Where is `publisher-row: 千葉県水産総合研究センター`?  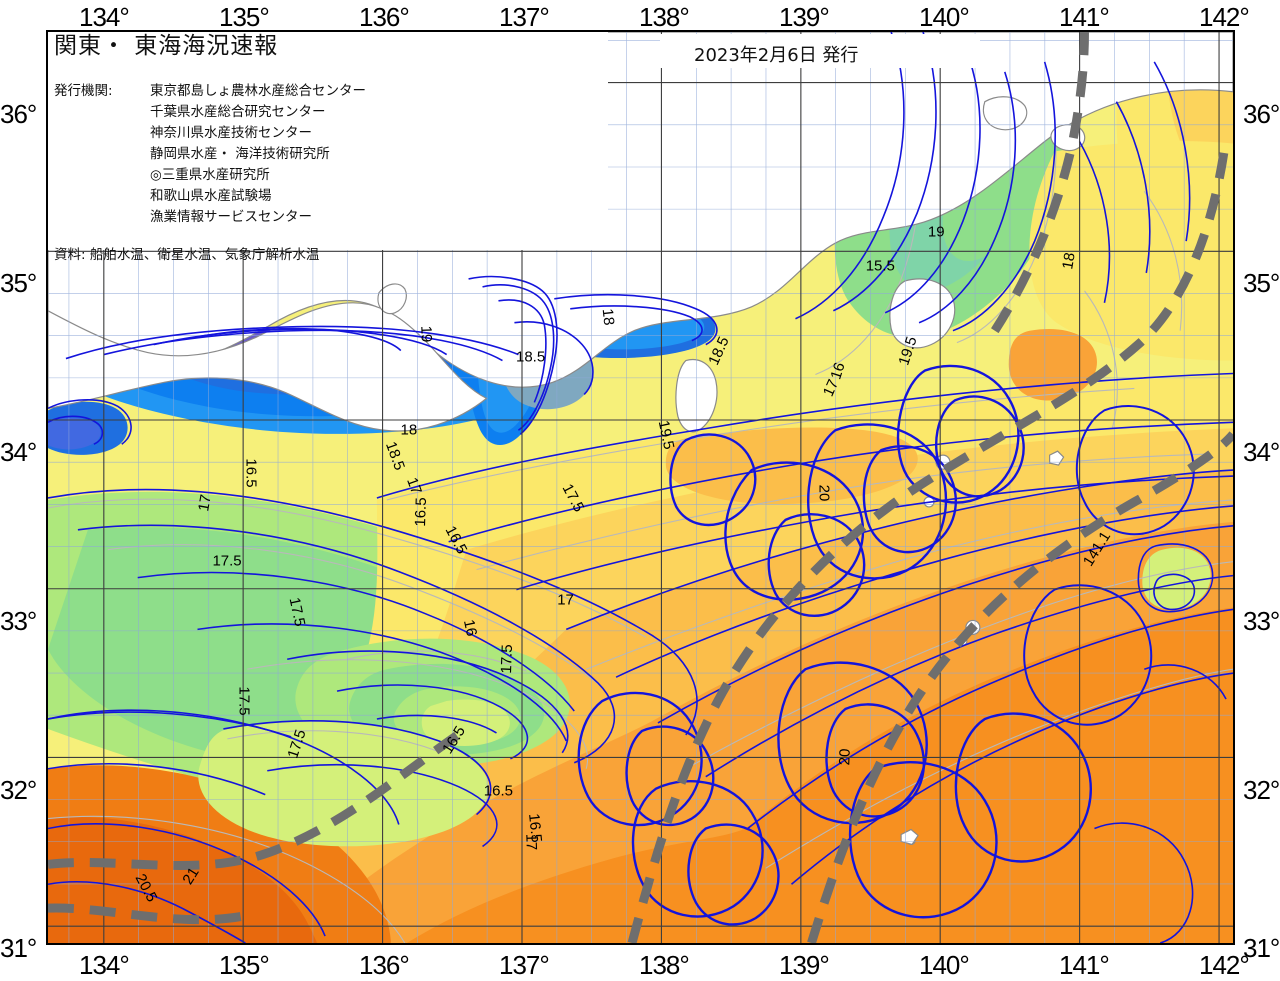
publisher-row: 千葉県水産総合研究センター is located at coordinates (210, 112).